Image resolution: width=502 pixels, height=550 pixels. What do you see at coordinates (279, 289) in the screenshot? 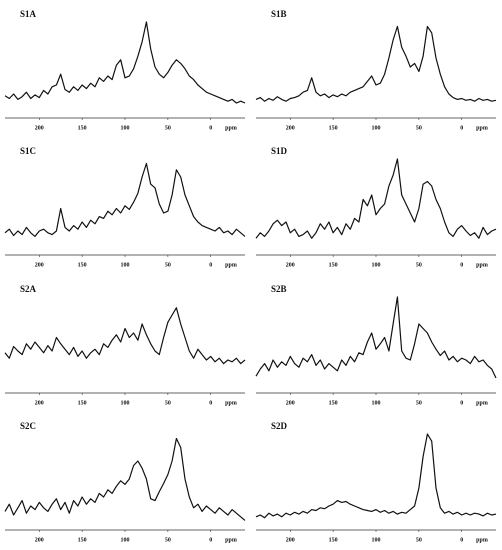
I see `panel-title: S2B` at bounding box center [279, 289].